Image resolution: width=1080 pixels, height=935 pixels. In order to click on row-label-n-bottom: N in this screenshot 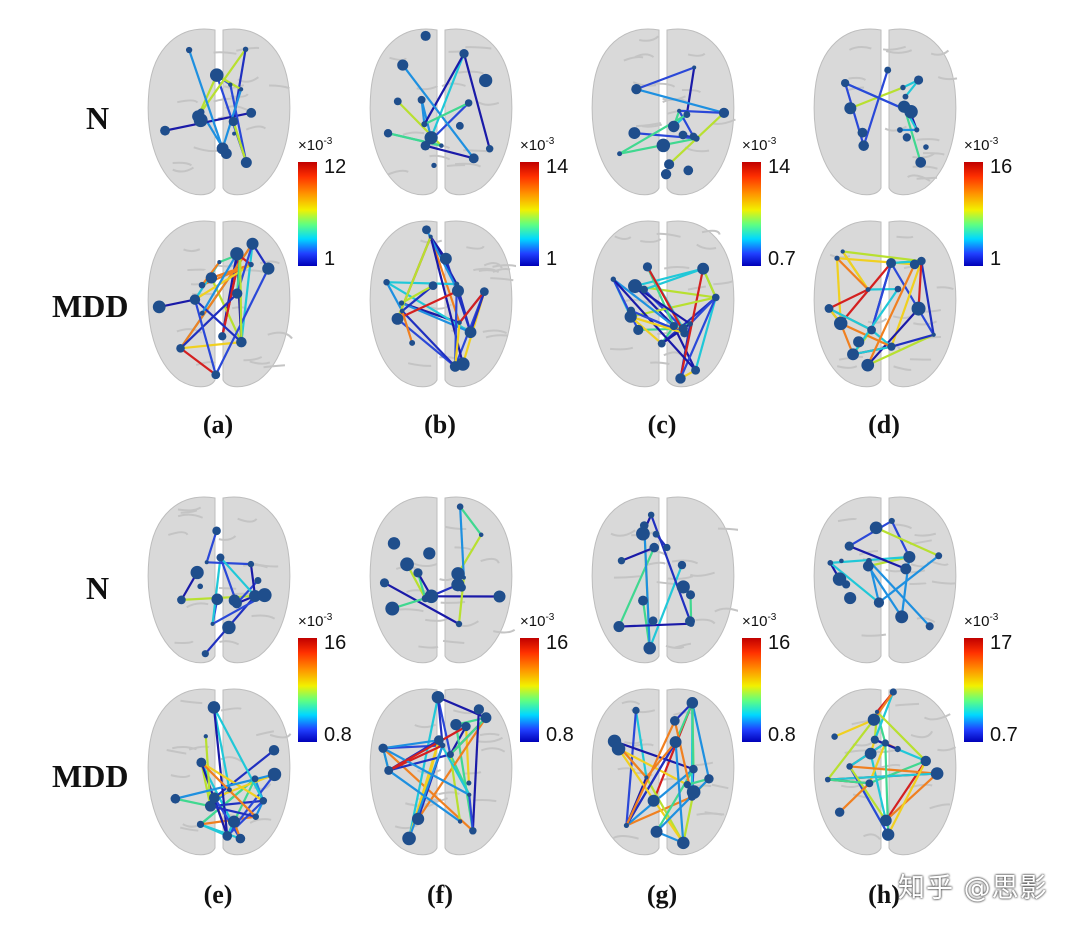, I will do `click(98, 588)`.